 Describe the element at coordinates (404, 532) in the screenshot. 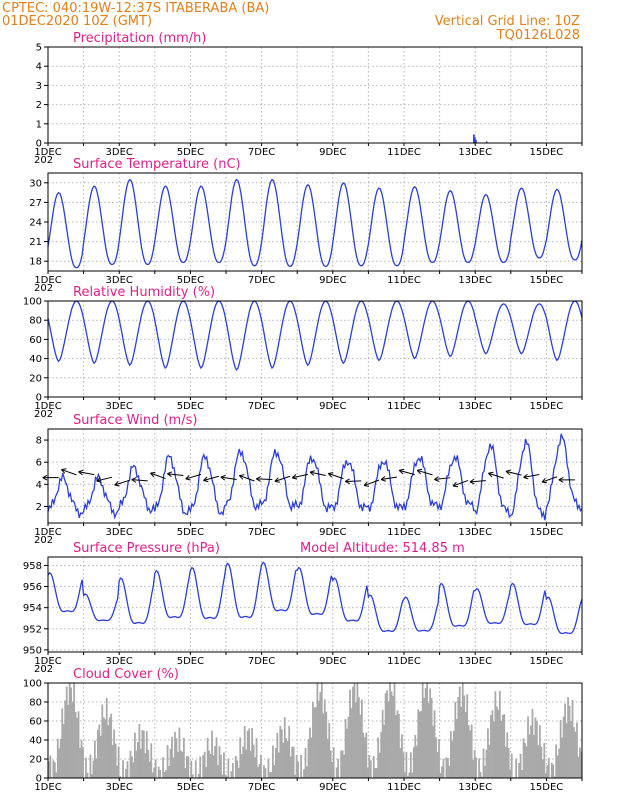

I see `wind-xtick-label: 11DEC` at that location.